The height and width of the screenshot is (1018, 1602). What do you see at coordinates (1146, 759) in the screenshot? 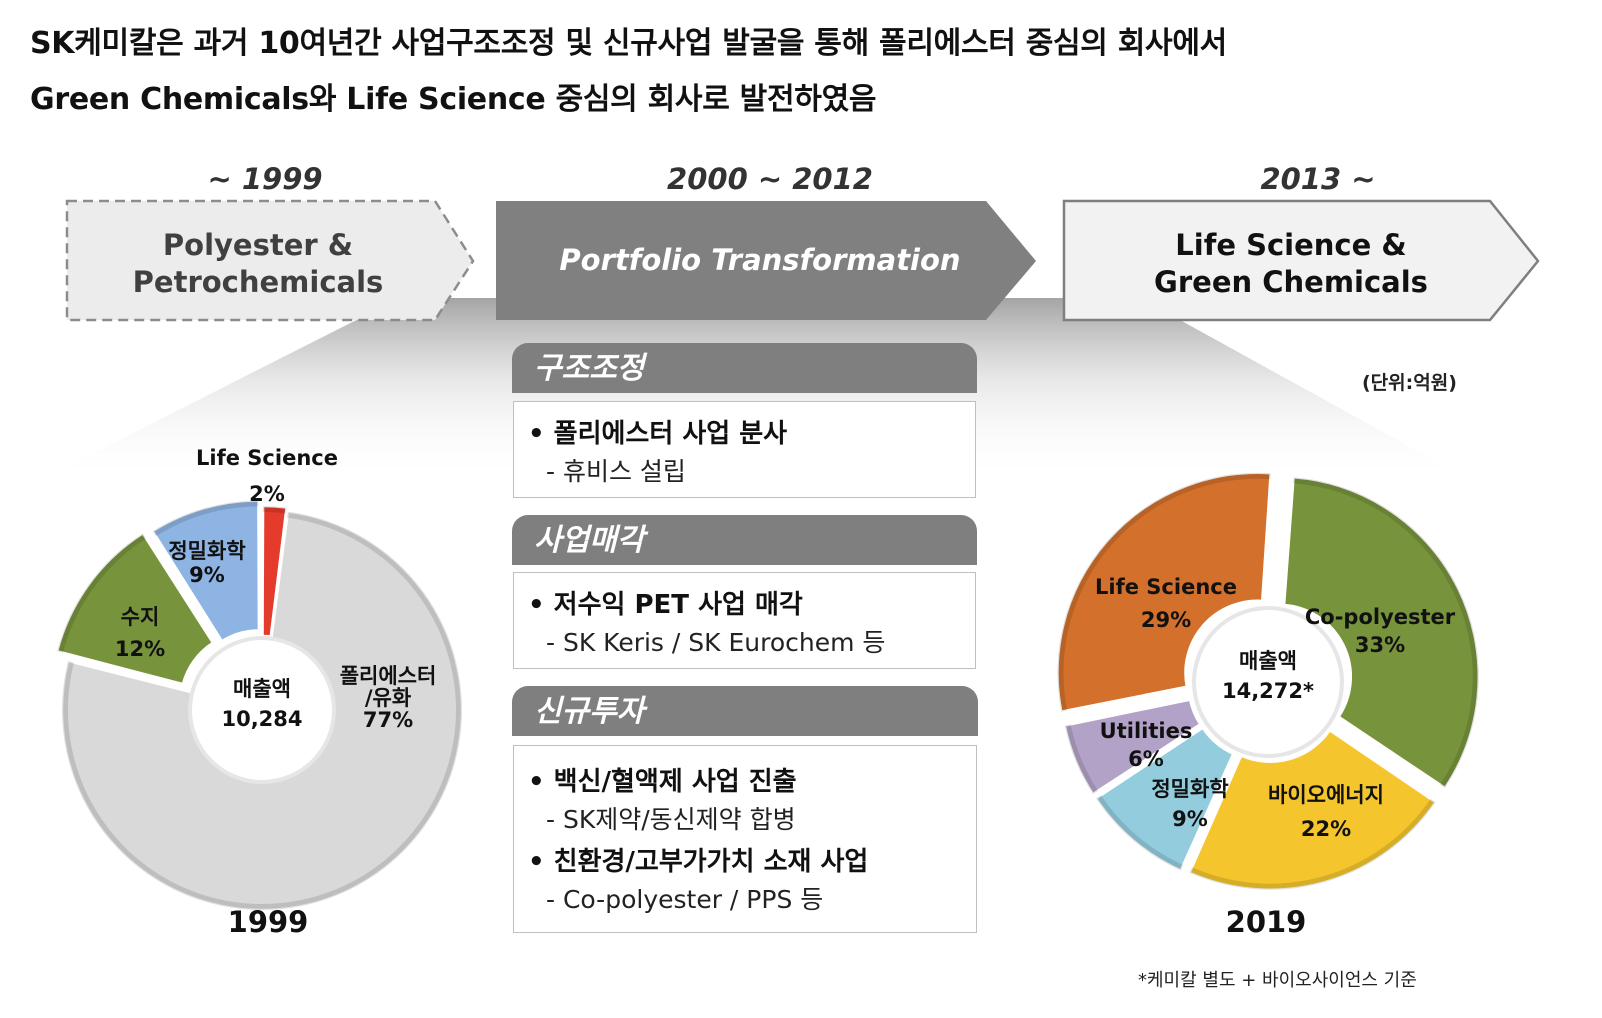
I see `value-label-utilities: 6%` at bounding box center [1146, 759].